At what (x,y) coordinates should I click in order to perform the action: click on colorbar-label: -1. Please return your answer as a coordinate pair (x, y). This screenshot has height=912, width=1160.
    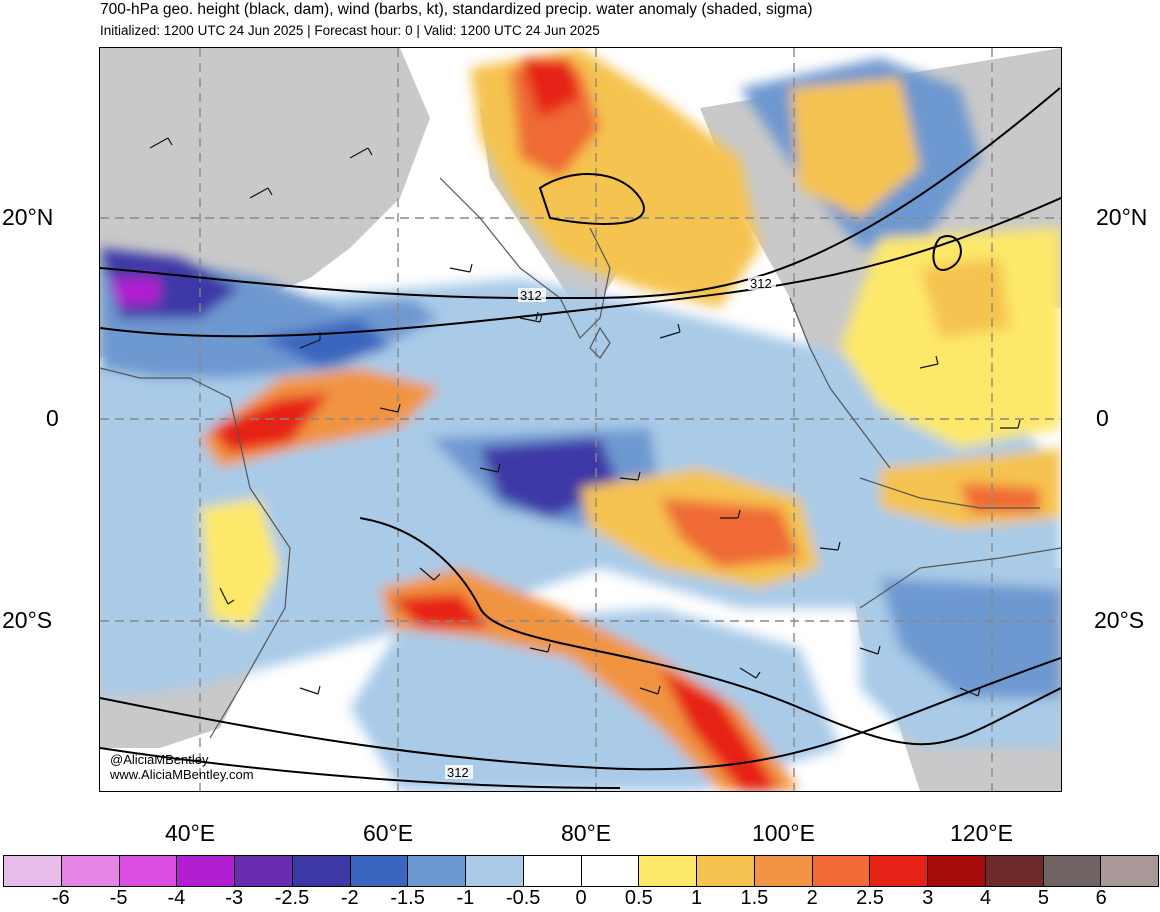
    Looking at the image, I should click on (465, 898).